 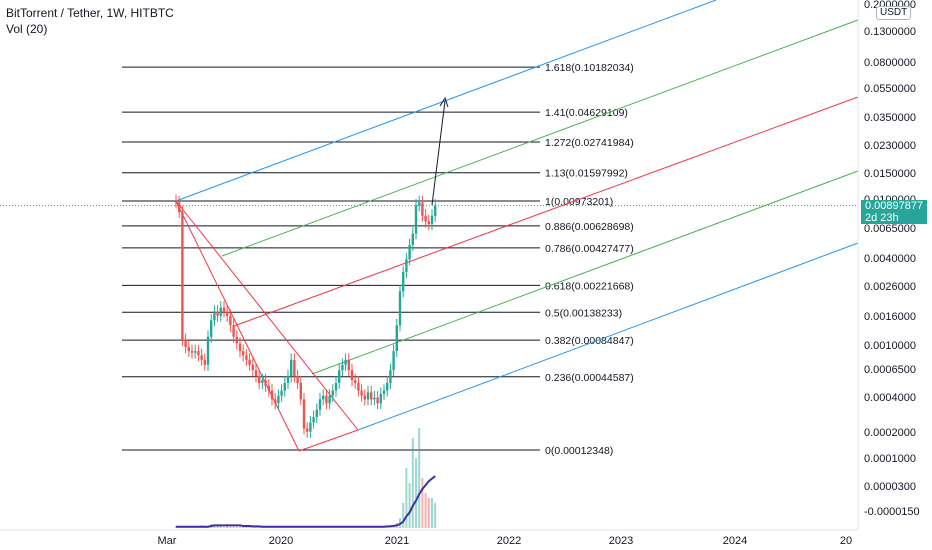 I want to click on price-tick-label: 0.0001000, so click(x=890, y=459).